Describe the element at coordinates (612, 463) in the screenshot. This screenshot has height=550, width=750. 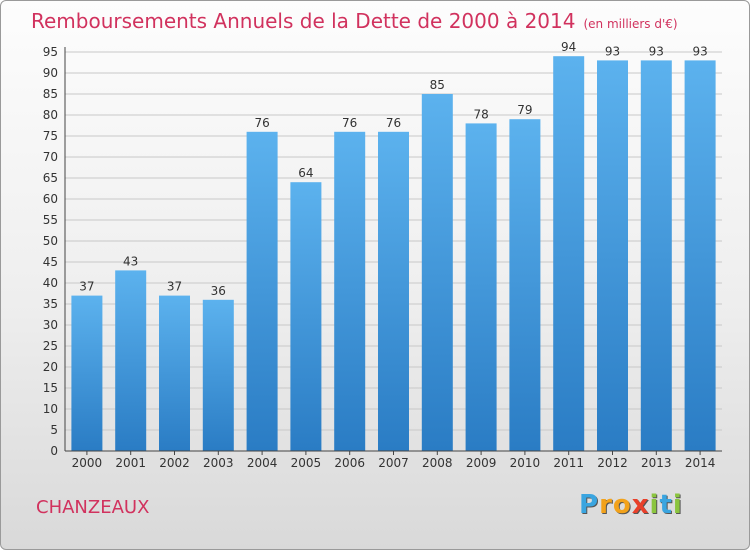
I see `x-tick-label: 2012` at that location.